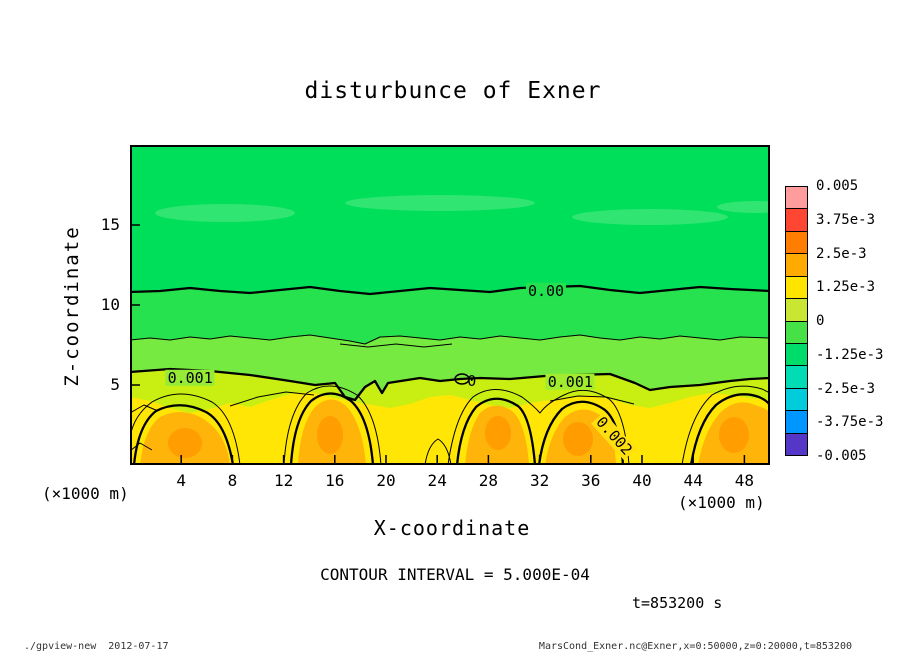  Describe the element at coordinates (546, 290) in the screenshot. I see `contour-label: 0.00` at that location.